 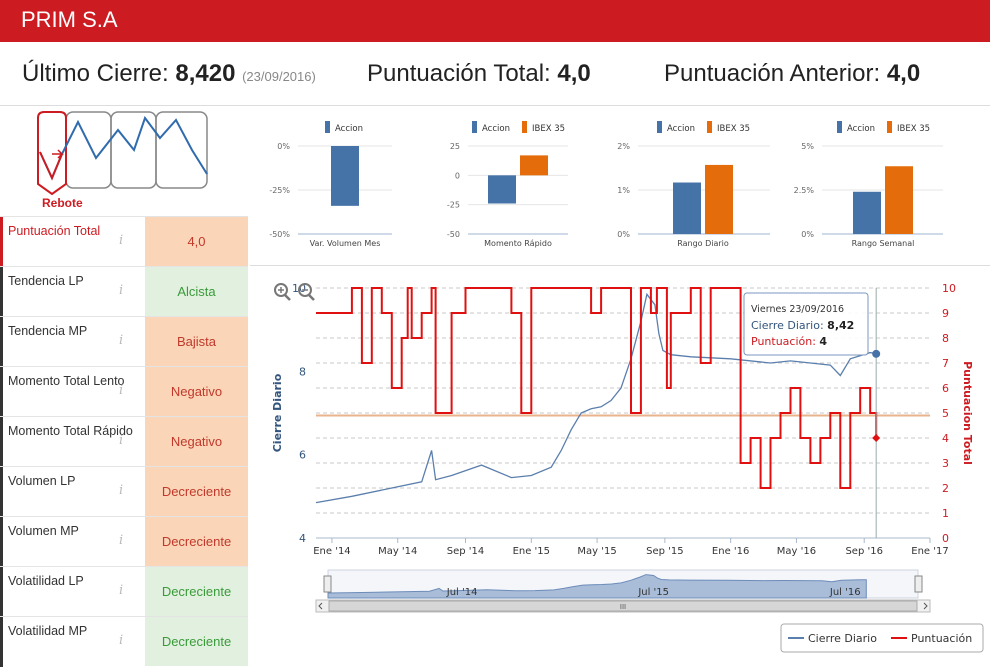 I want to click on y-right-tick-label: 6, so click(x=945, y=388).